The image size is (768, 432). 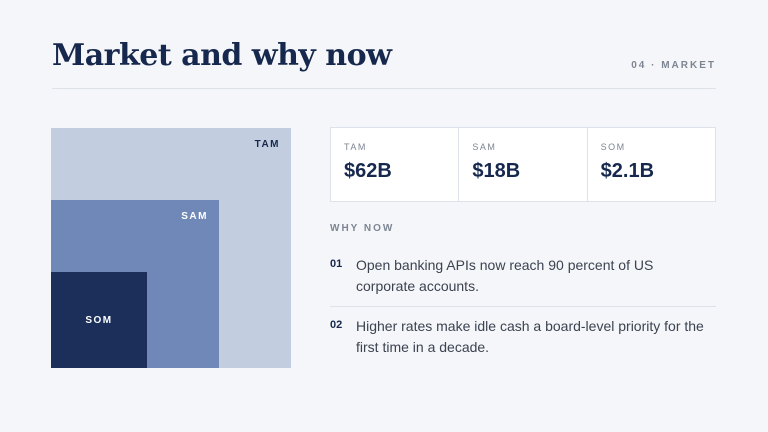 What do you see at coordinates (267, 144) in the screenshot?
I see `tam-label: TAM` at bounding box center [267, 144].